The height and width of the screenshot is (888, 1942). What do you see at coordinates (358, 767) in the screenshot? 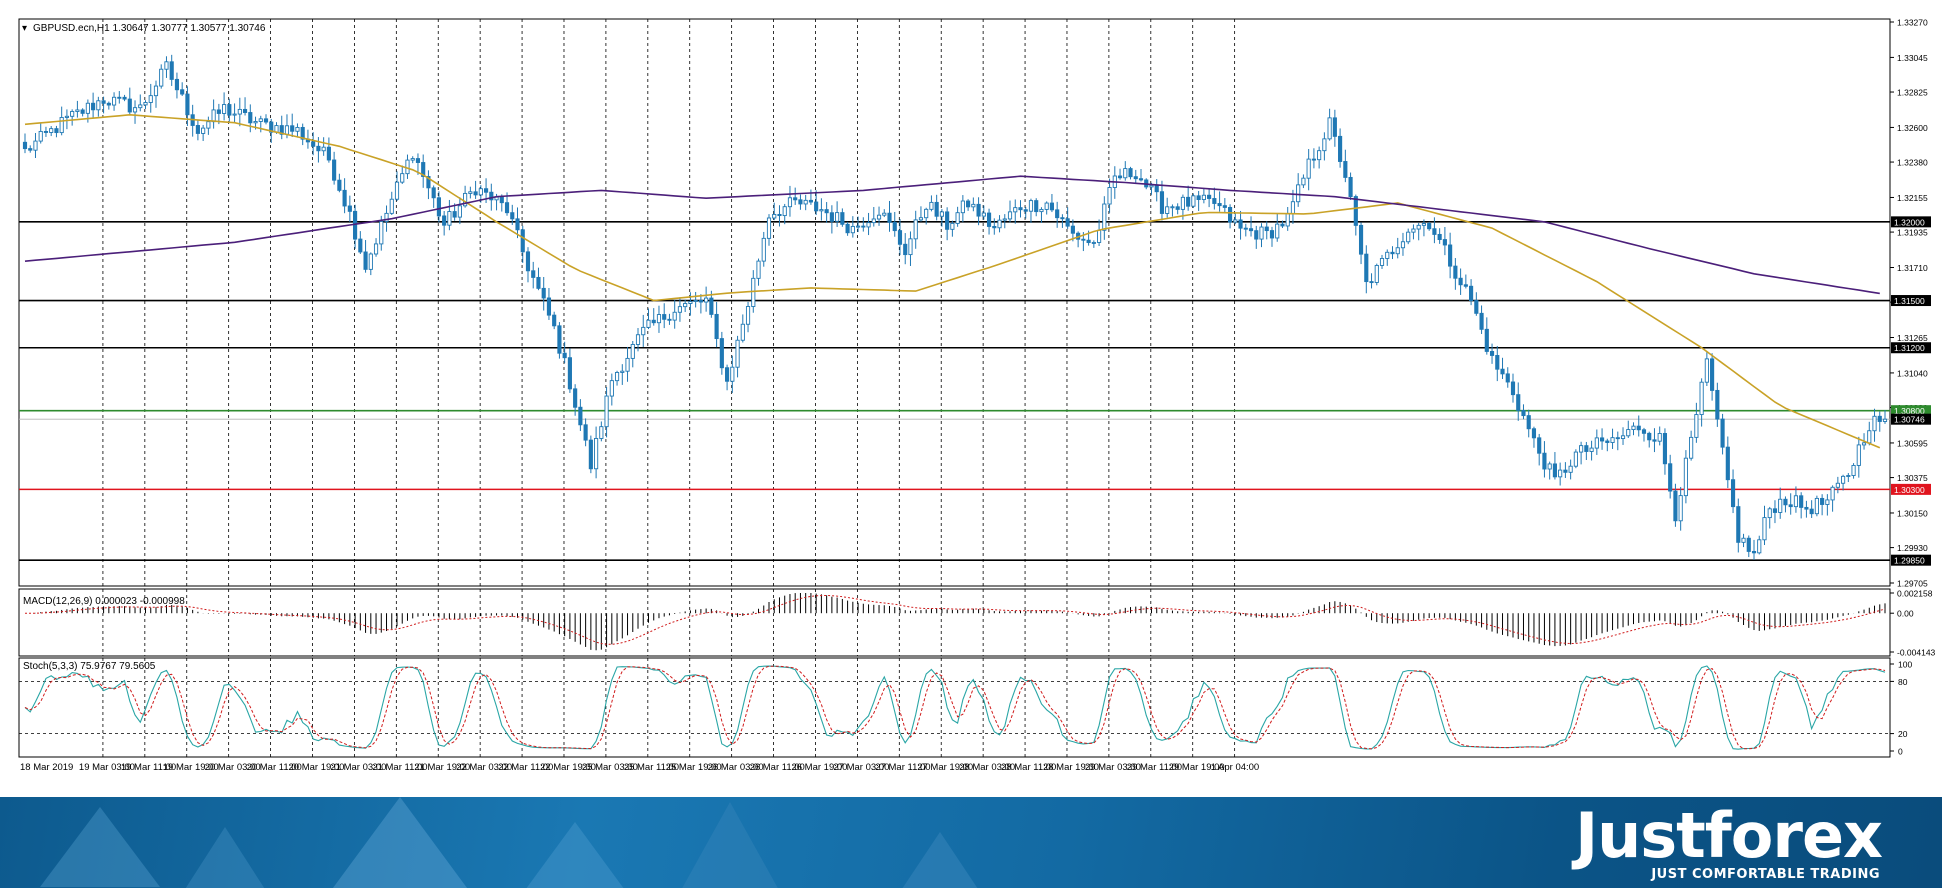
I see `time-tick-label: 21 Mar 03:00` at bounding box center [358, 767].